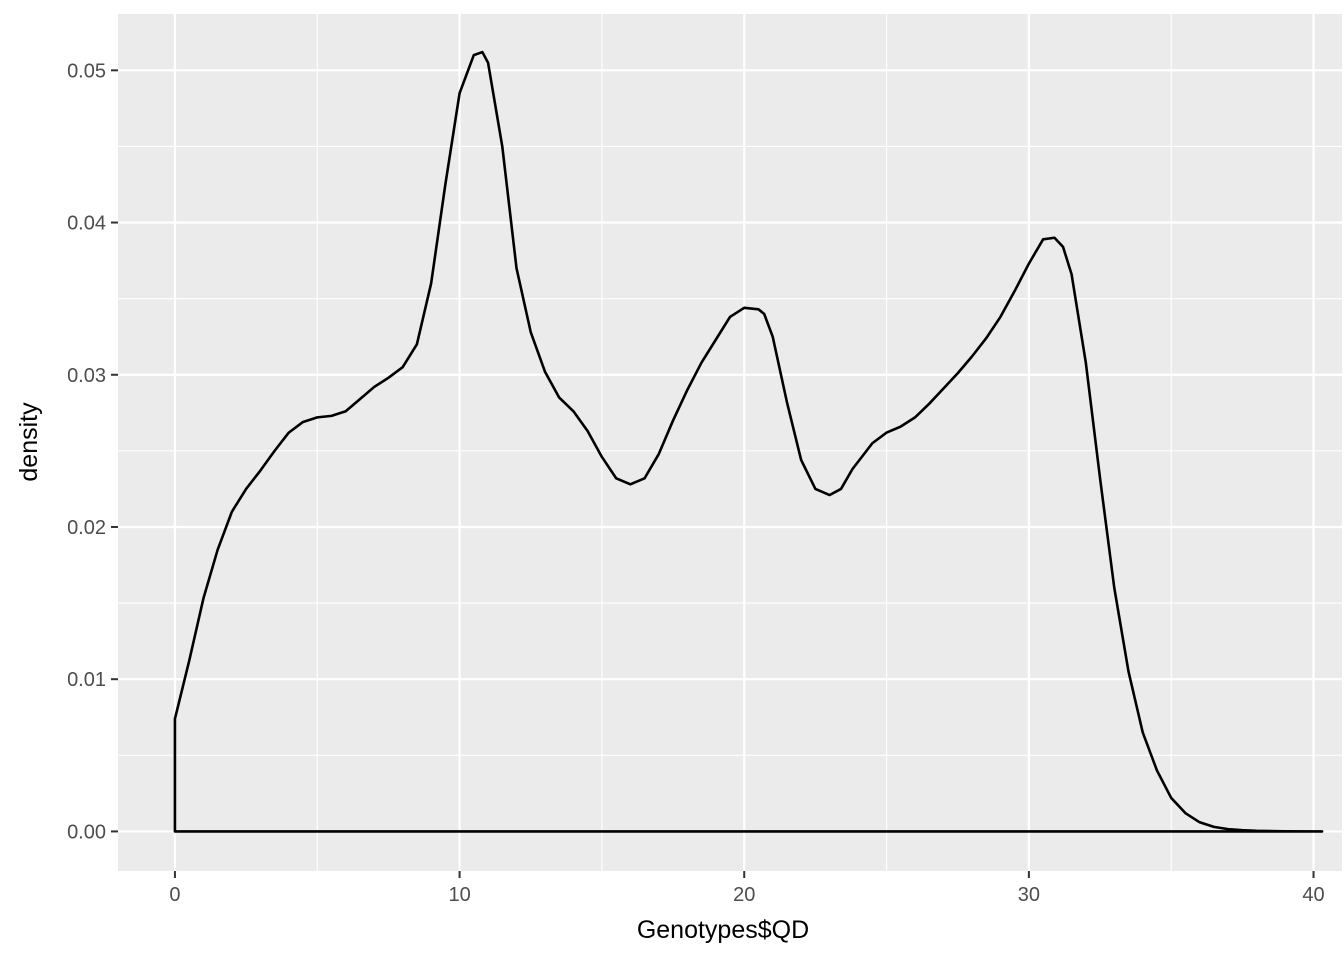 The width and height of the screenshot is (1344, 960). I want to click on y-tick-label: 0.03, so click(86, 376).